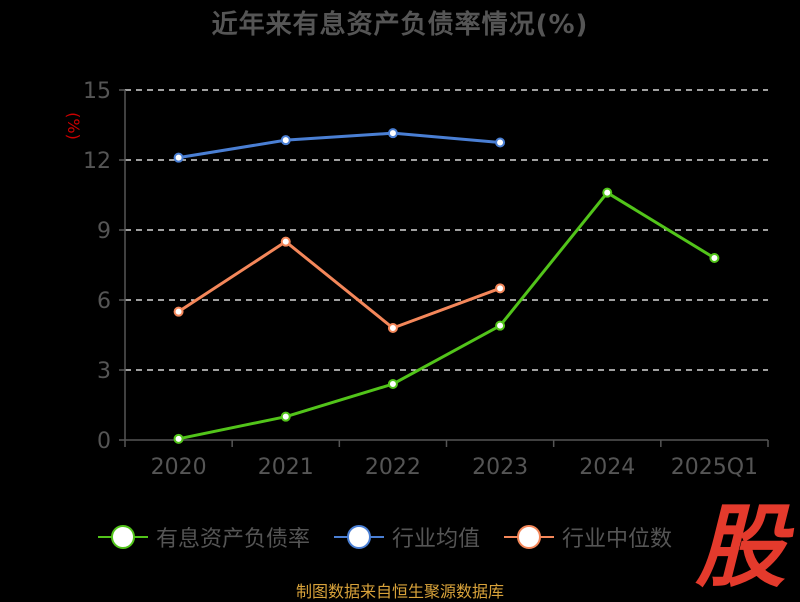  What do you see at coordinates (179, 467) in the screenshot?
I see `x-tick-label: 2020` at bounding box center [179, 467].